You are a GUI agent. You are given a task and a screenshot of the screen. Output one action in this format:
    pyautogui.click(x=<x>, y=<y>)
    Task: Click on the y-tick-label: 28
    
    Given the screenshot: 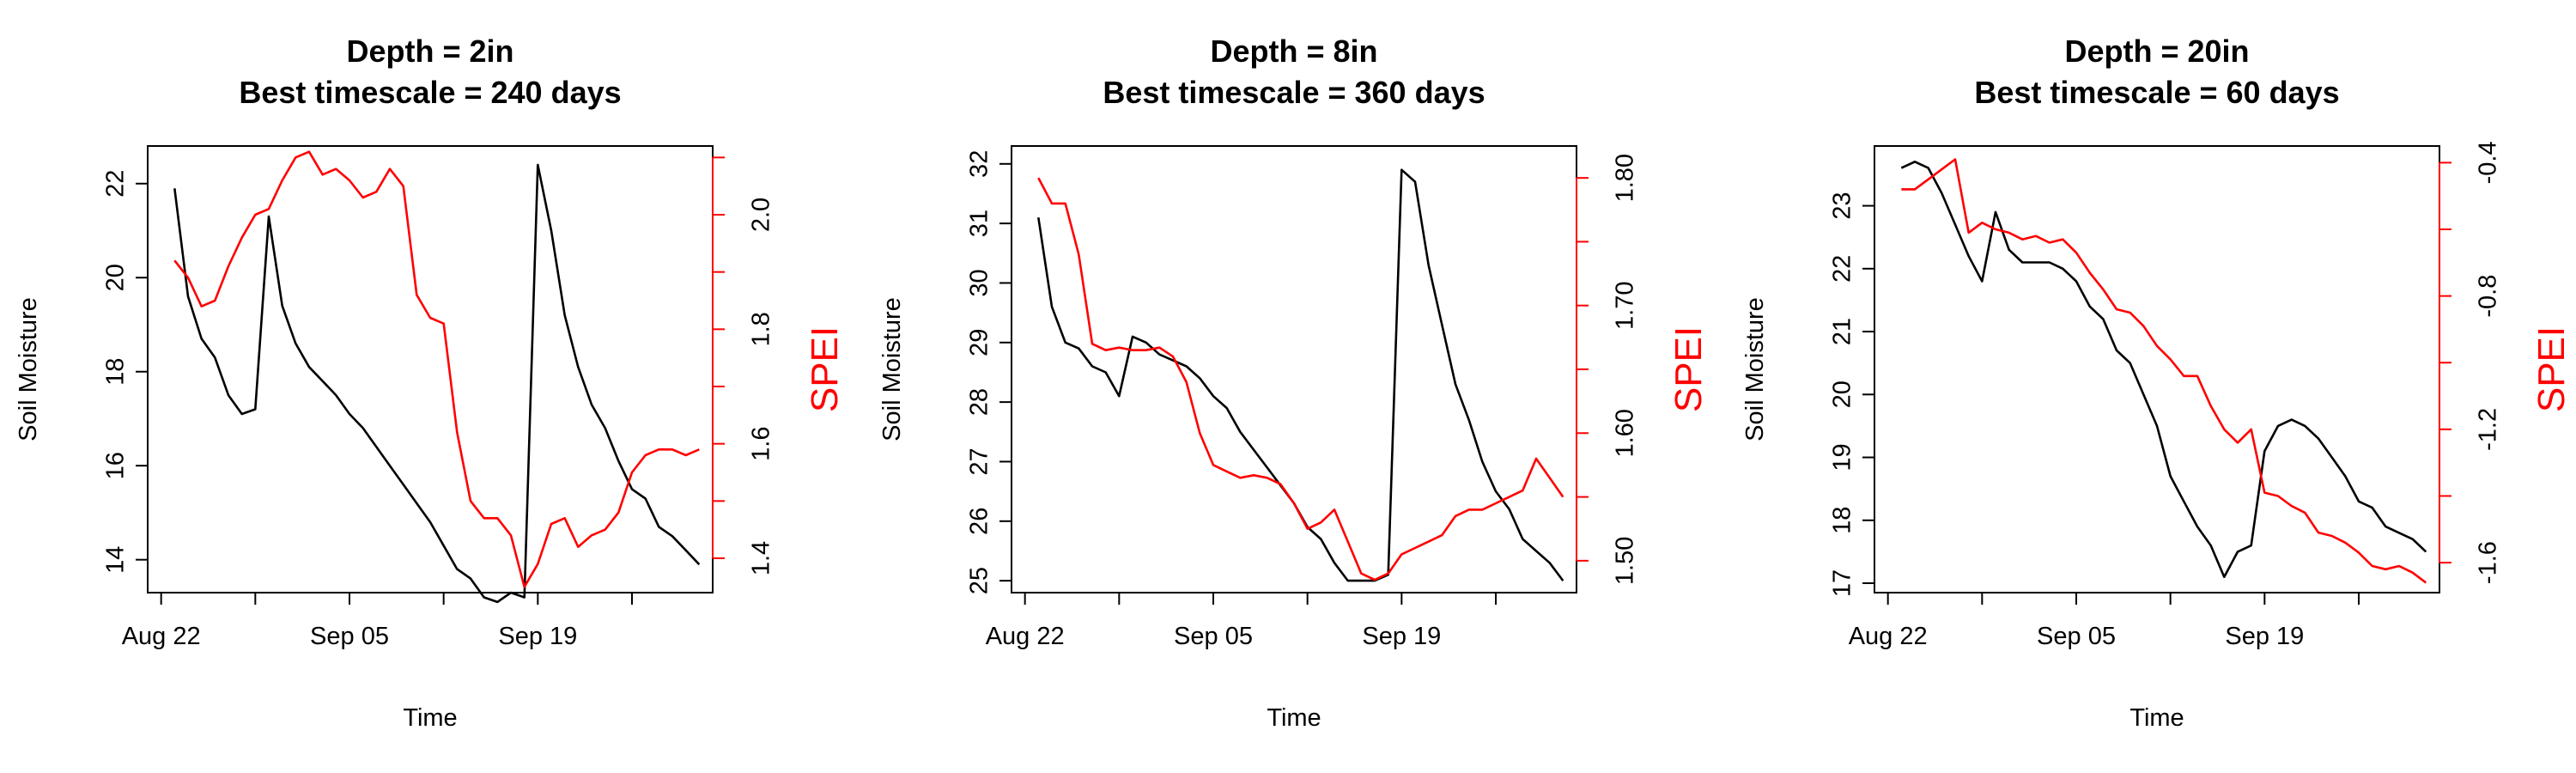 What is the action you would take?
    pyautogui.click(x=980, y=402)
    